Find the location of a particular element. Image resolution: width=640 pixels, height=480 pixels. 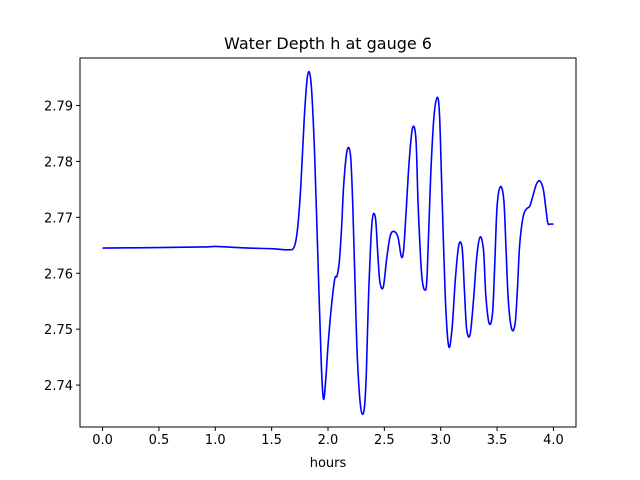

x-tick-label: 3.0 is located at coordinates (440, 440).